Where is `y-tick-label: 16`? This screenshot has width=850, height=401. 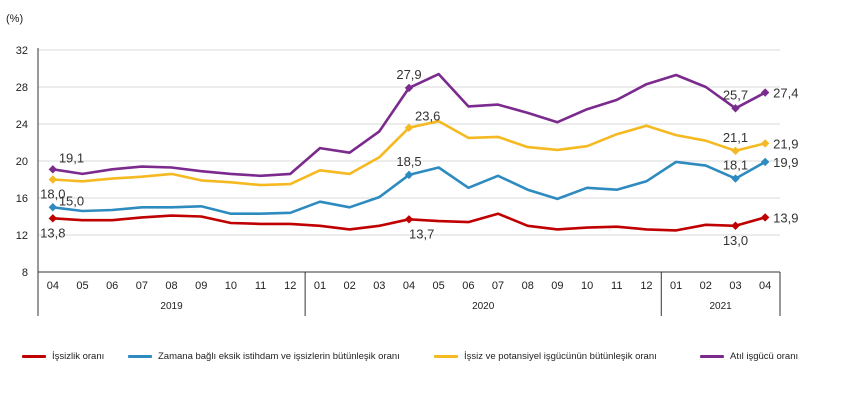 y-tick-label: 16 is located at coordinates (22, 199).